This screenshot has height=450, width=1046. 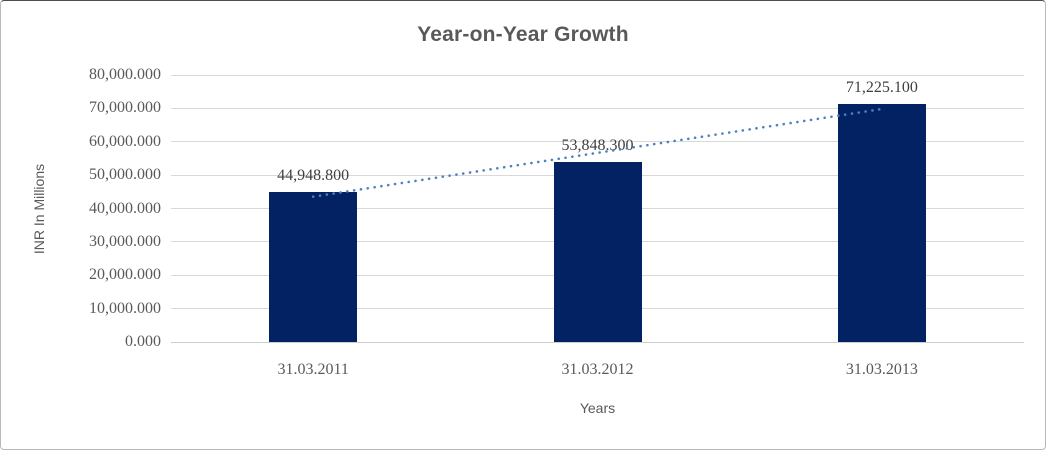 I want to click on y-tick-label: 20,000.000, so click(x=125, y=275).